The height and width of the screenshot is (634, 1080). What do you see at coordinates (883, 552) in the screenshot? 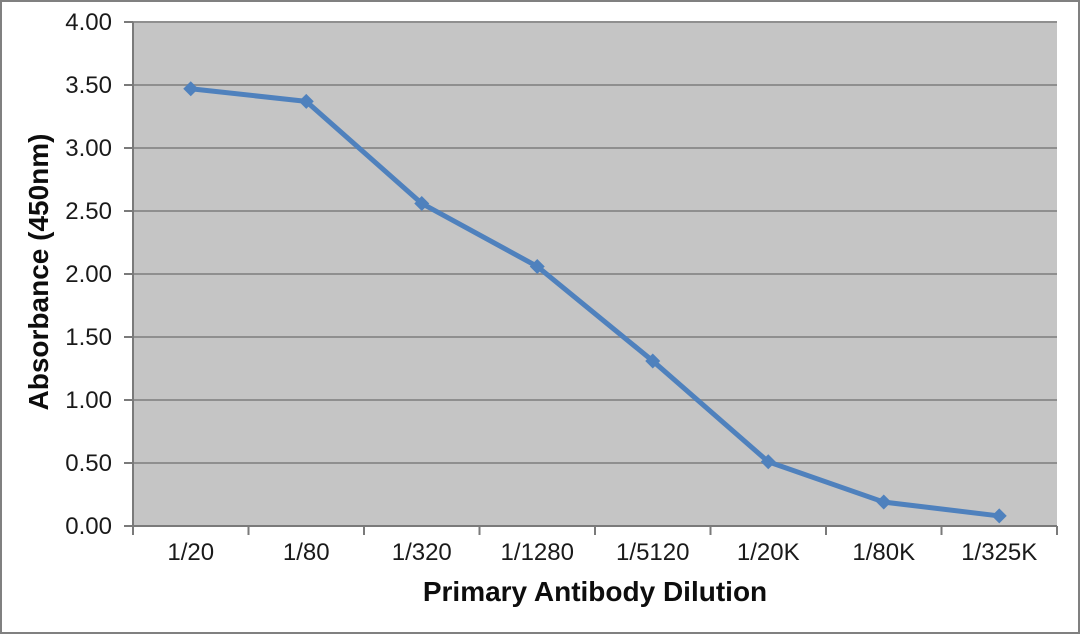
I see `x-tick-label: 1/80K` at bounding box center [883, 552].